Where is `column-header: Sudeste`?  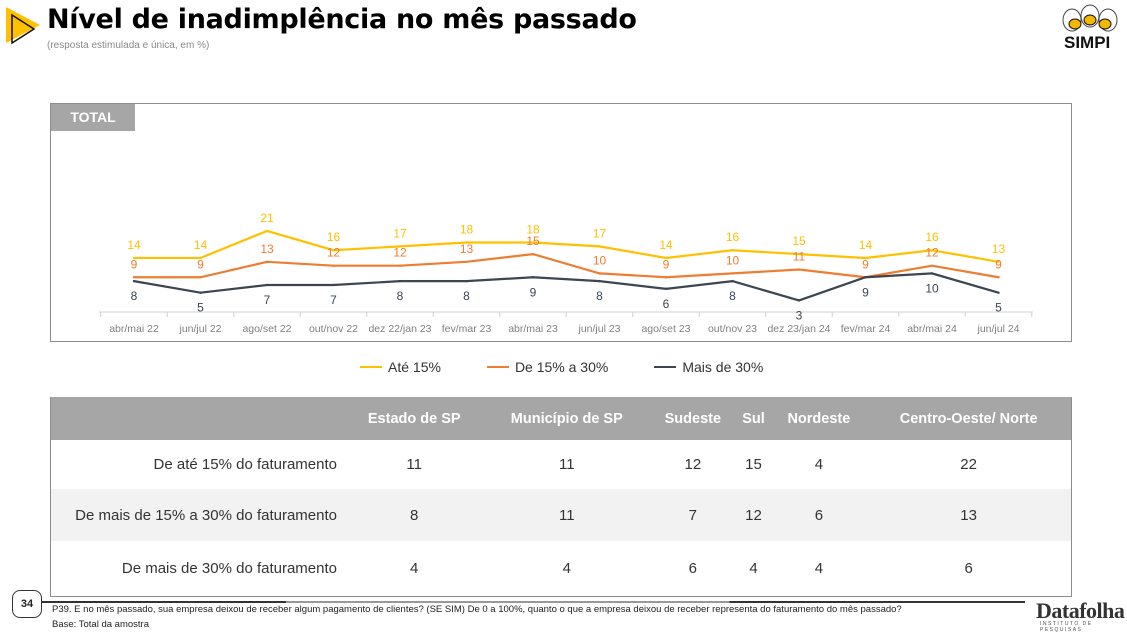 column-header: Sudeste is located at coordinates (693, 418).